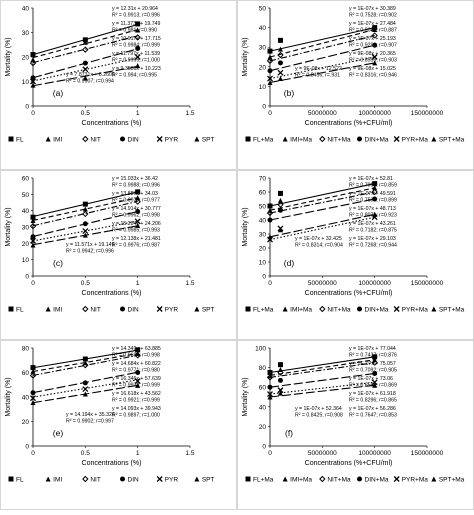 The image size is (474, 515). Describe the element at coordinates (301, 310) in the screenshot. I see `legend-label: IMI+Ma` at that location.